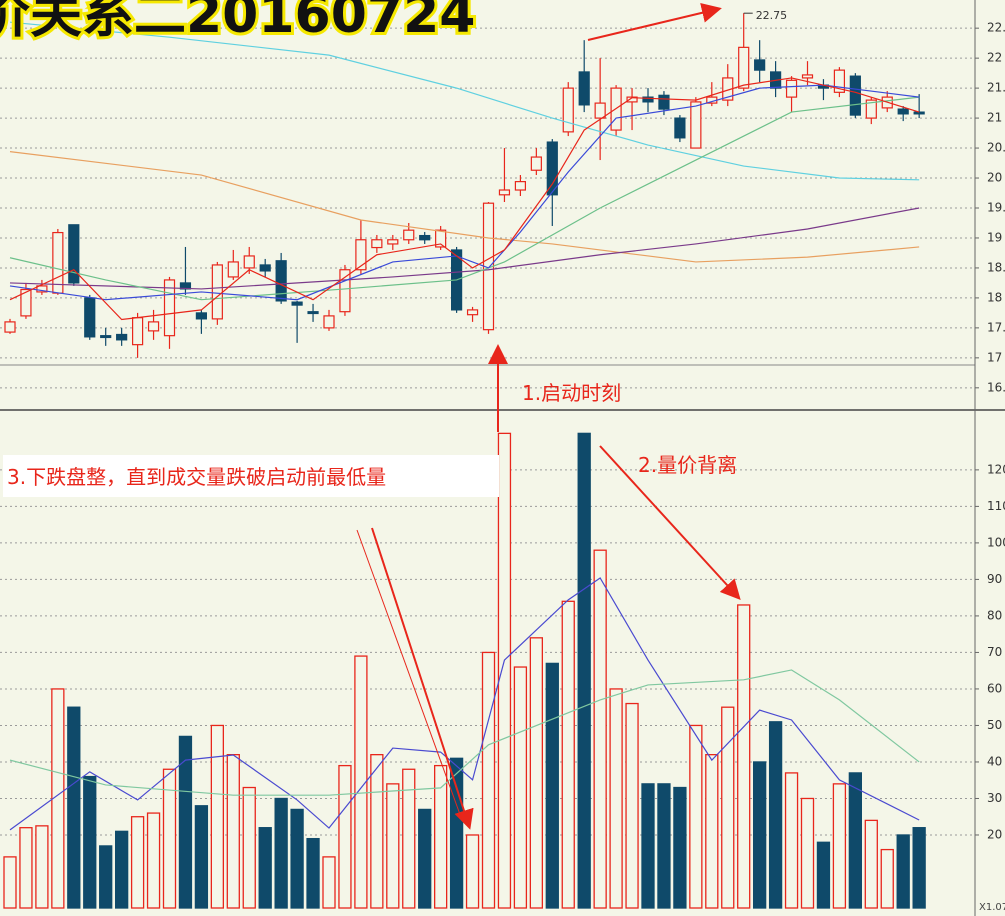  I want to click on y-tick-label: 70, so click(994, 652).